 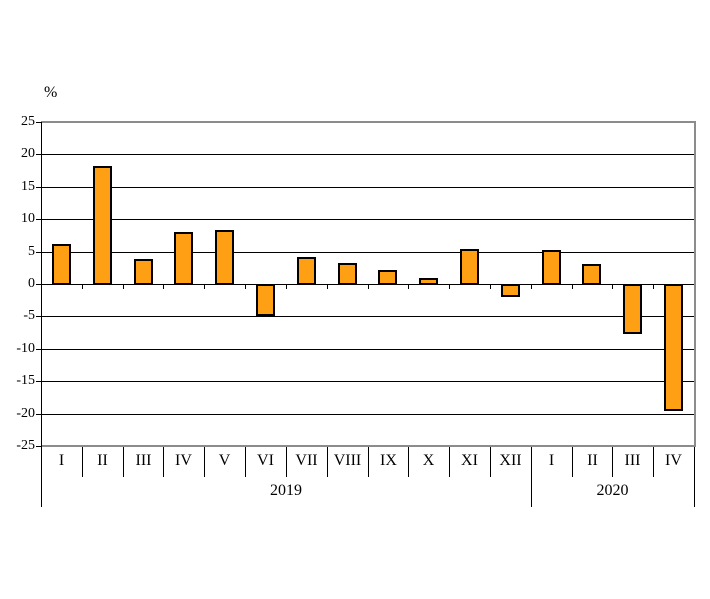 I want to click on x-category-label: X, so click(x=428, y=460).